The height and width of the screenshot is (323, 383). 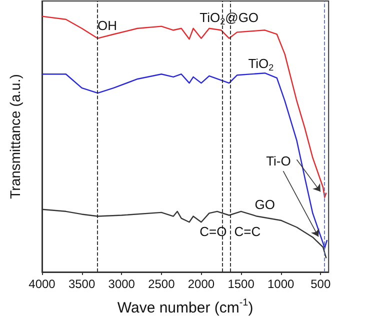 I want to click on x-tick-label: 1000, so click(x=281, y=284).